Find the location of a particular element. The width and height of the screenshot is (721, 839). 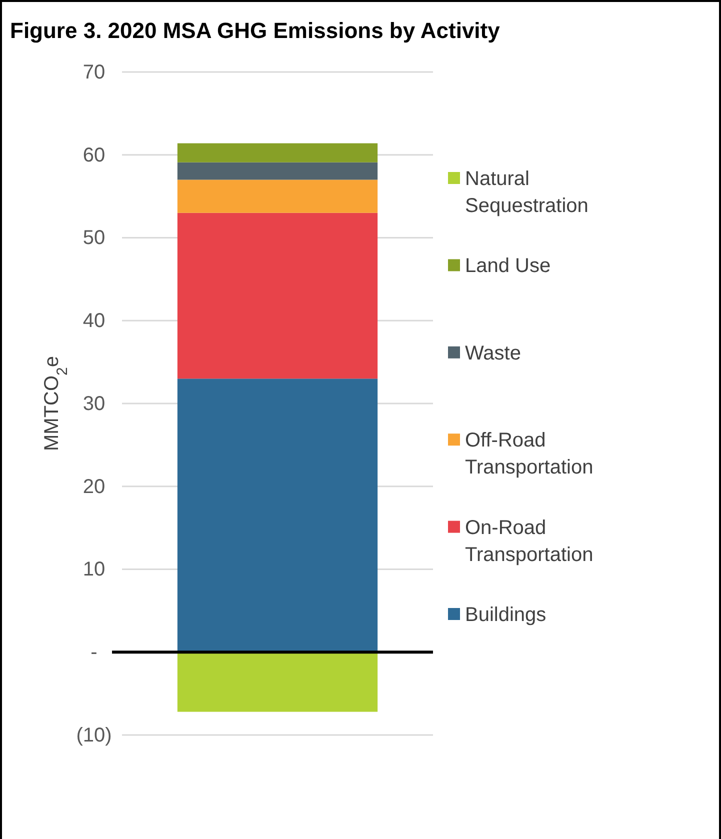

y-tick-label: 30 is located at coordinates (94, 403).